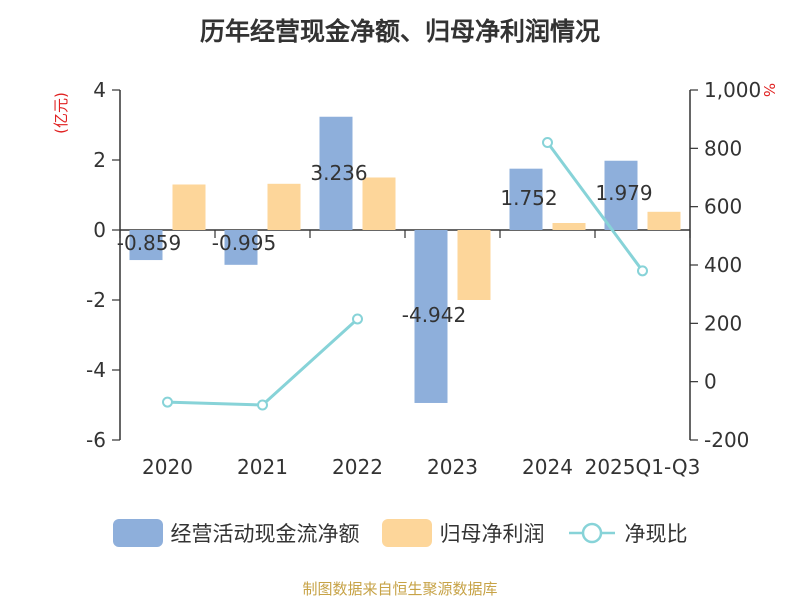 This screenshot has height=600, width=800. I want to click on y-right-tick-label: 200, so click(723, 323).